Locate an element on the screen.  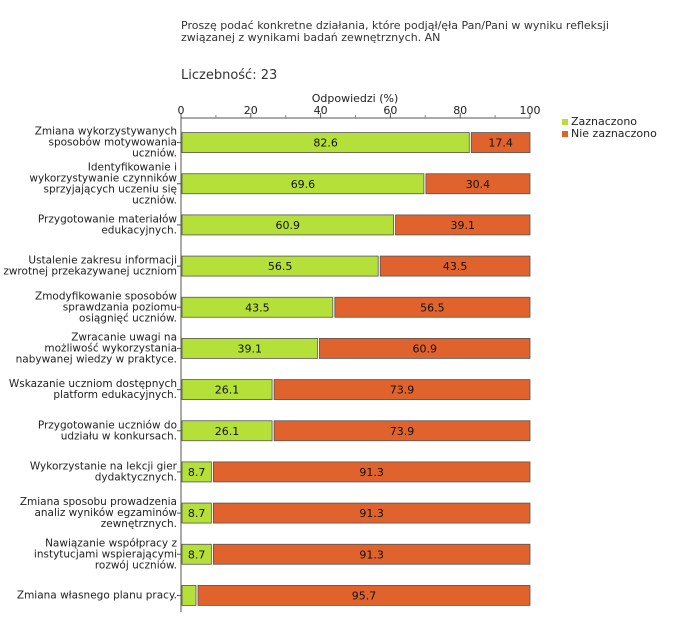
count-label: Liczebność: 23 is located at coordinates (229, 75).